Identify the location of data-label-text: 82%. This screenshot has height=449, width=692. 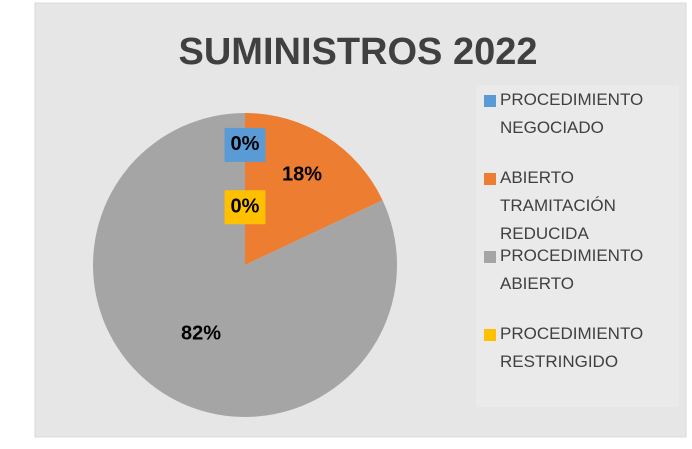
(201, 334).